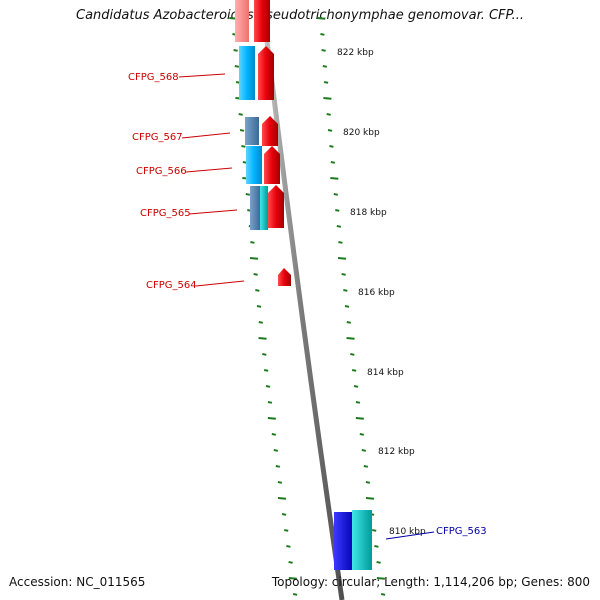 The height and width of the screenshot is (600, 600). What do you see at coordinates (77, 582) in the screenshot?
I see `accession-text: Accession: NC_011565` at bounding box center [77, 582].